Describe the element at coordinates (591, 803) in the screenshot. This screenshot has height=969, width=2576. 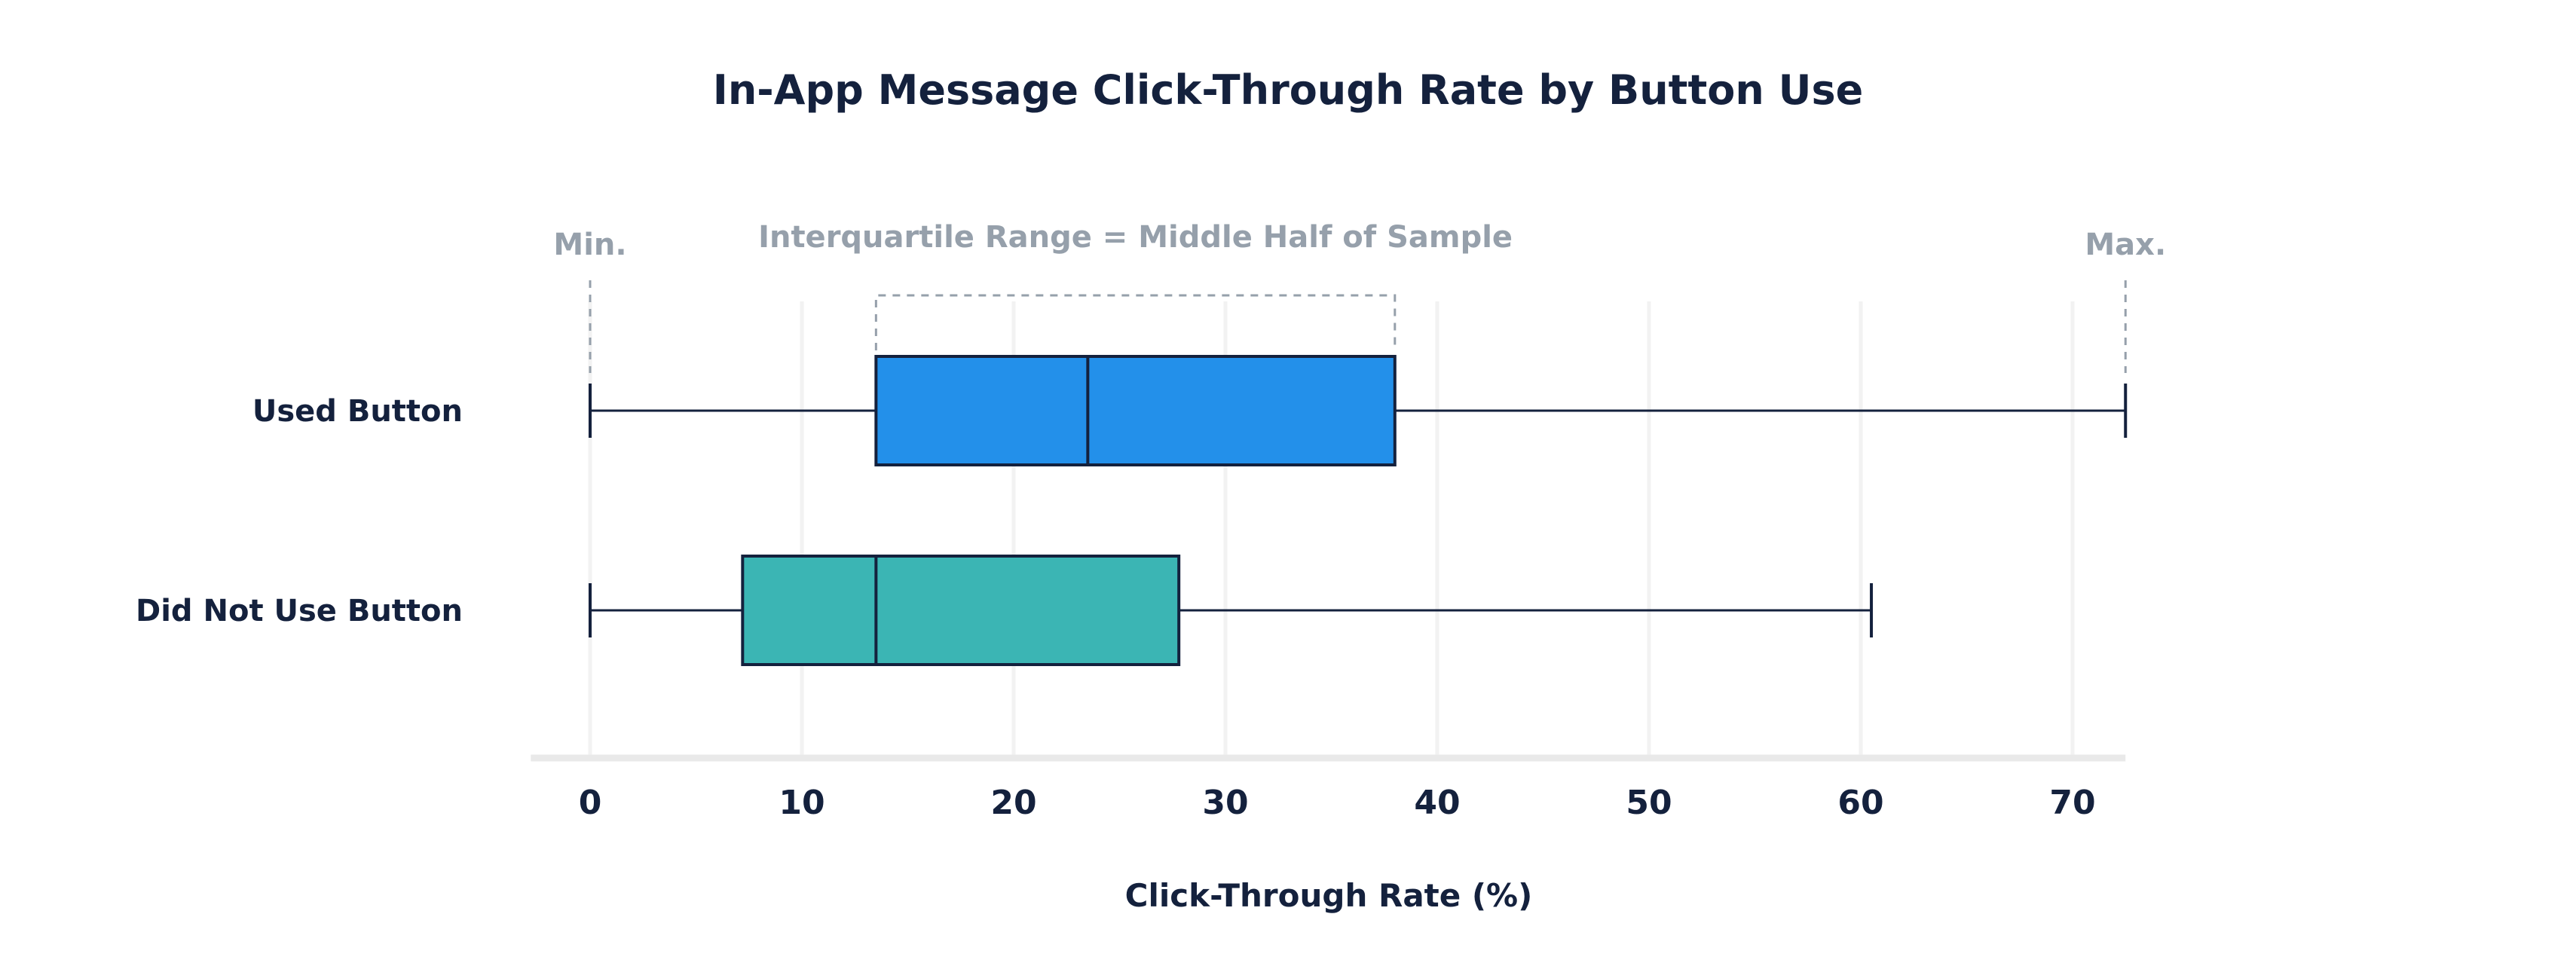
I see `x-tick-label-0: 0` at that location.